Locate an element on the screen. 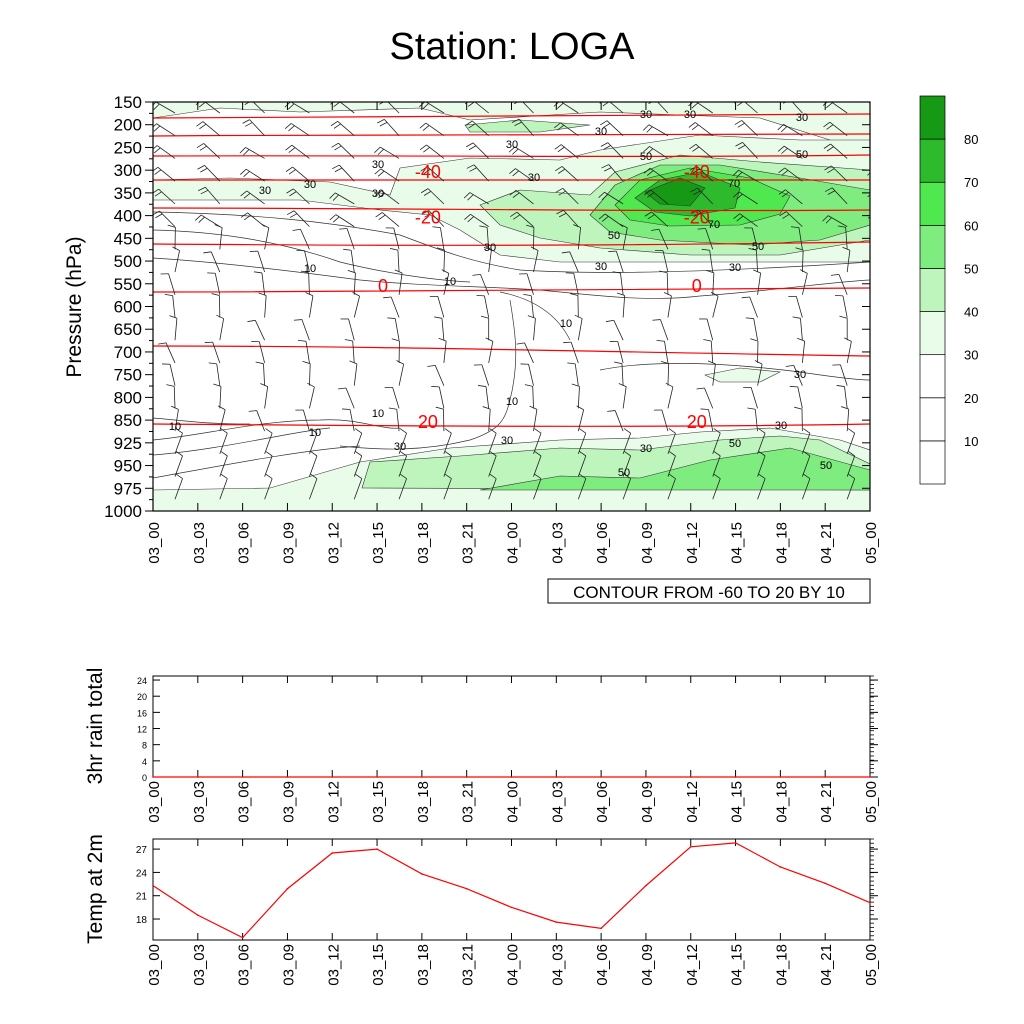  time-tick-label: 03_09 is located at coordinates (288, 802).